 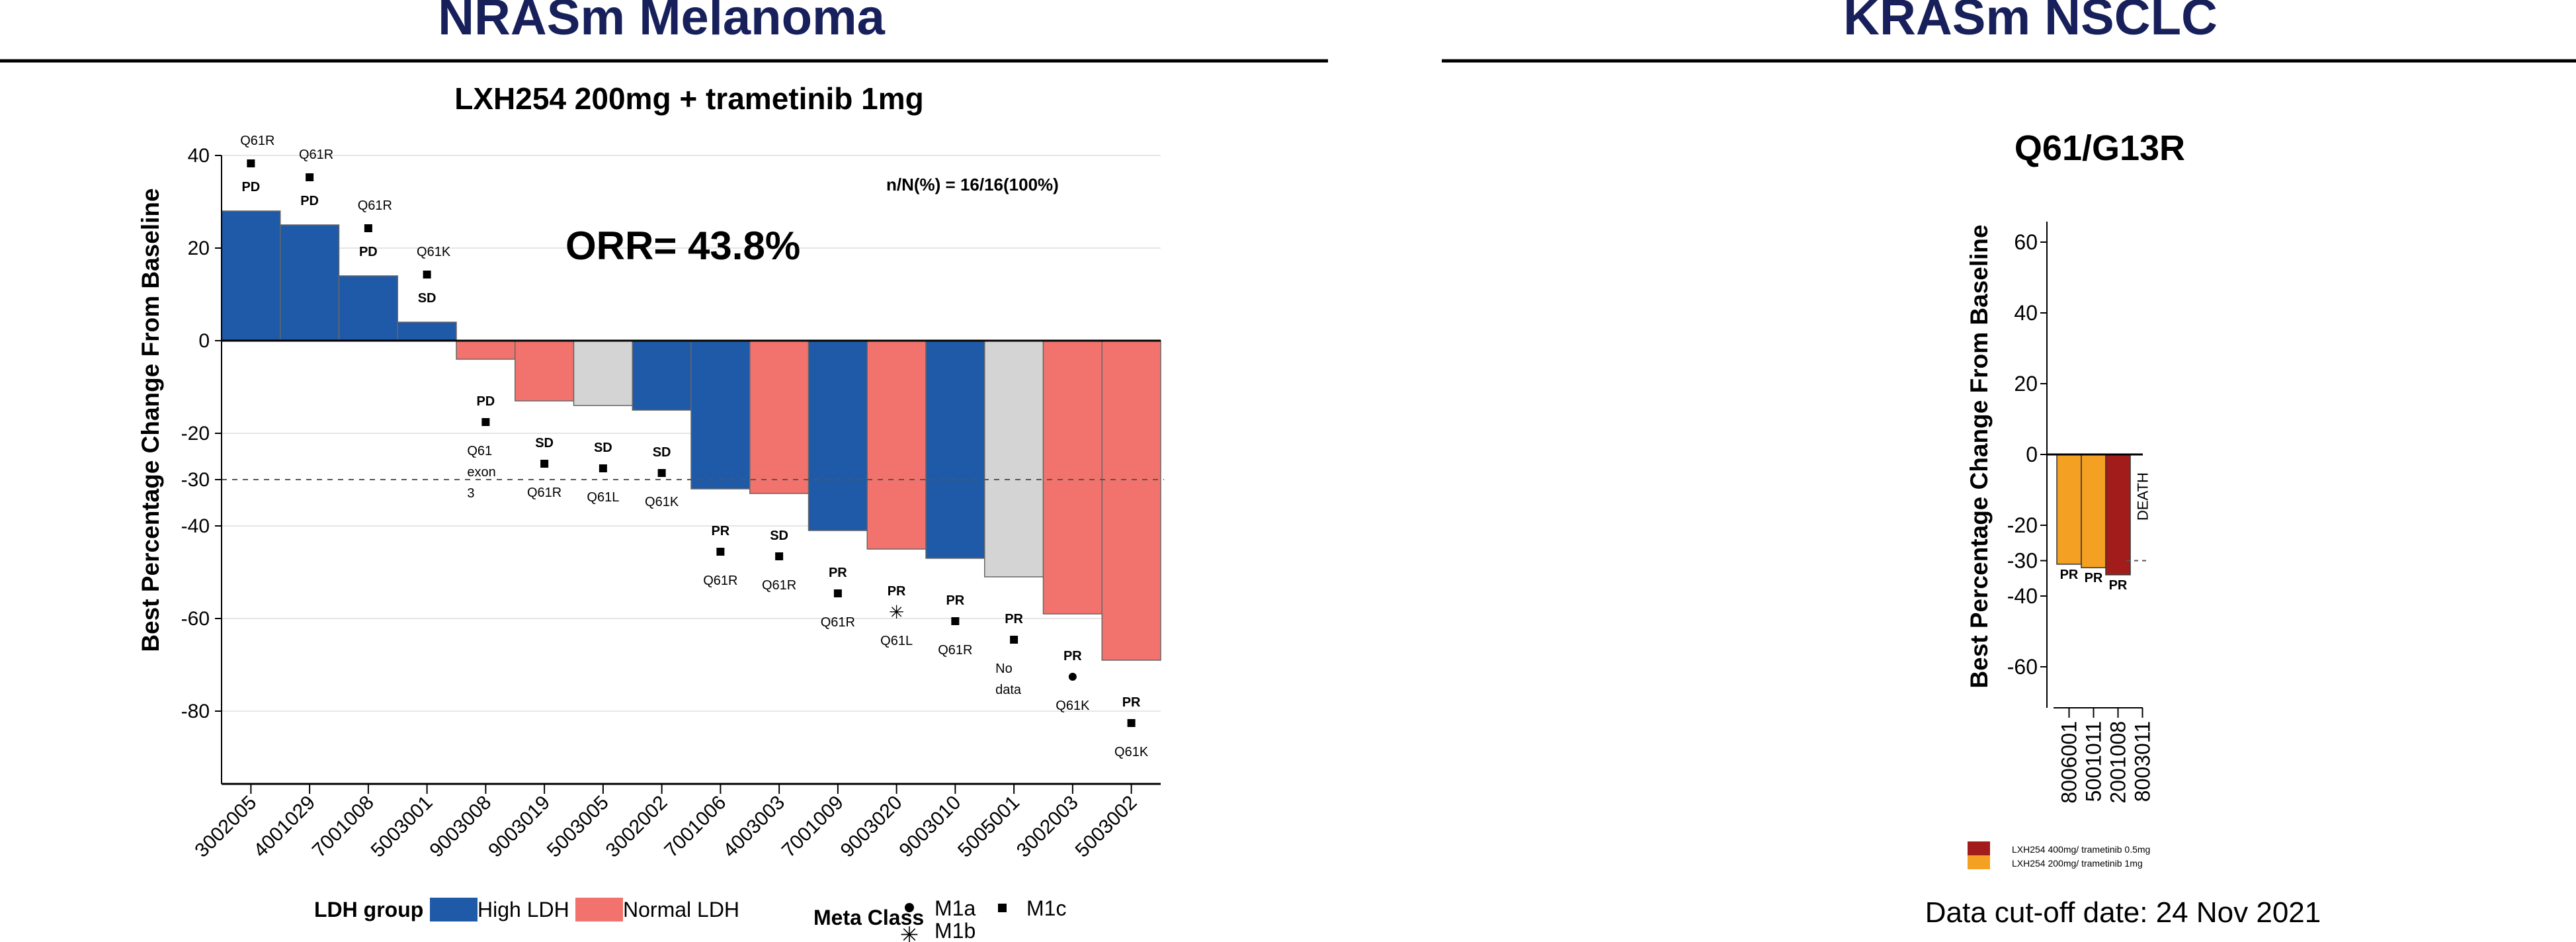 What do you see at coordinates (1048, 827) in the screenshot?
I see `left-x-tick-label: 3002003` at bounding box center [1048, 827].